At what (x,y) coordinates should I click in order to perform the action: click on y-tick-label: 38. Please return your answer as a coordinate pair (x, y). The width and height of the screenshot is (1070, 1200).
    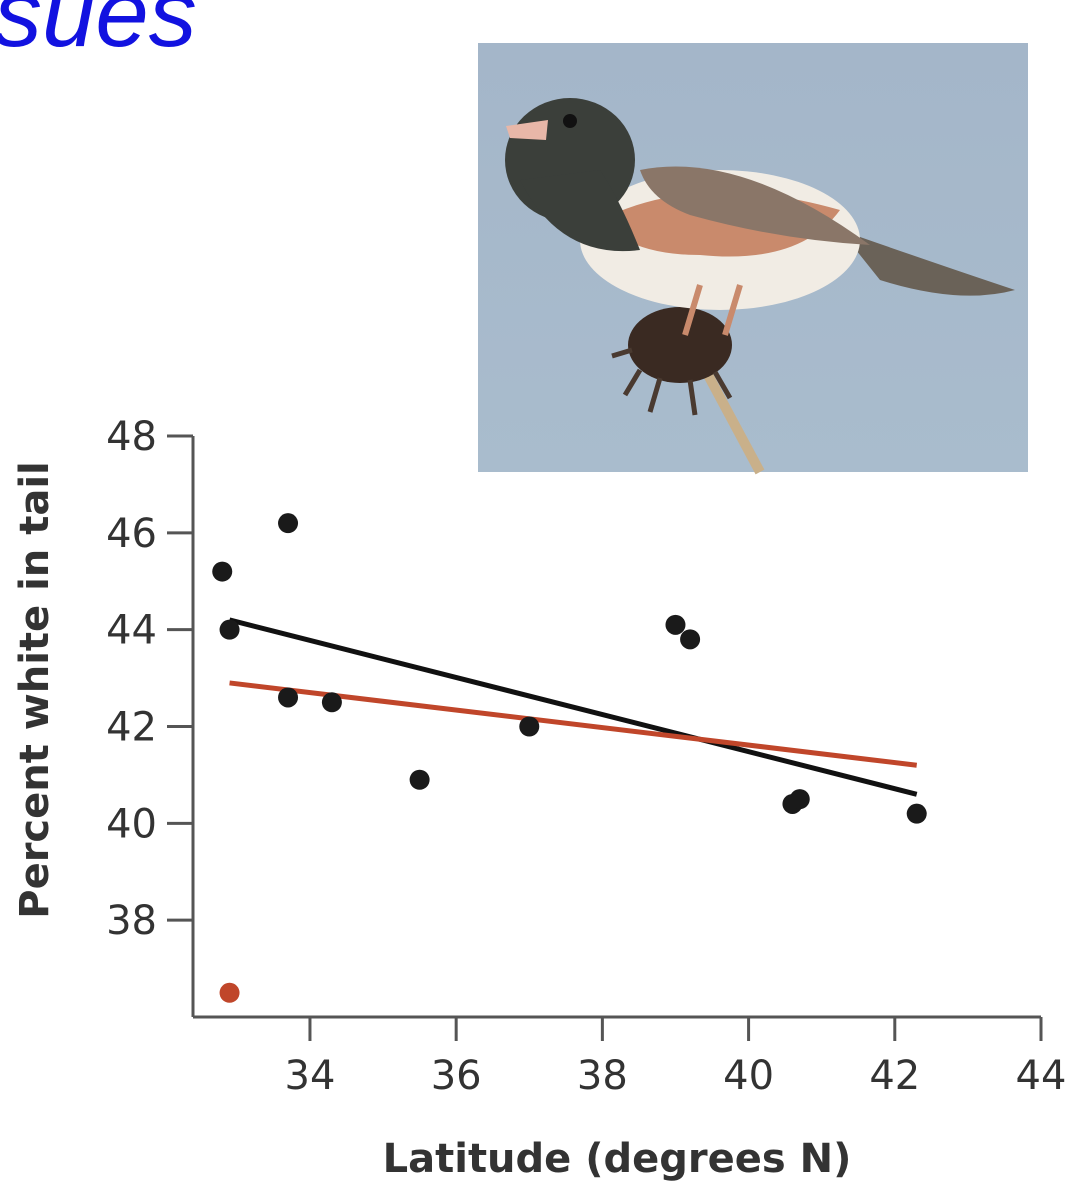
    Looking at the image, I should click on (131, 921).